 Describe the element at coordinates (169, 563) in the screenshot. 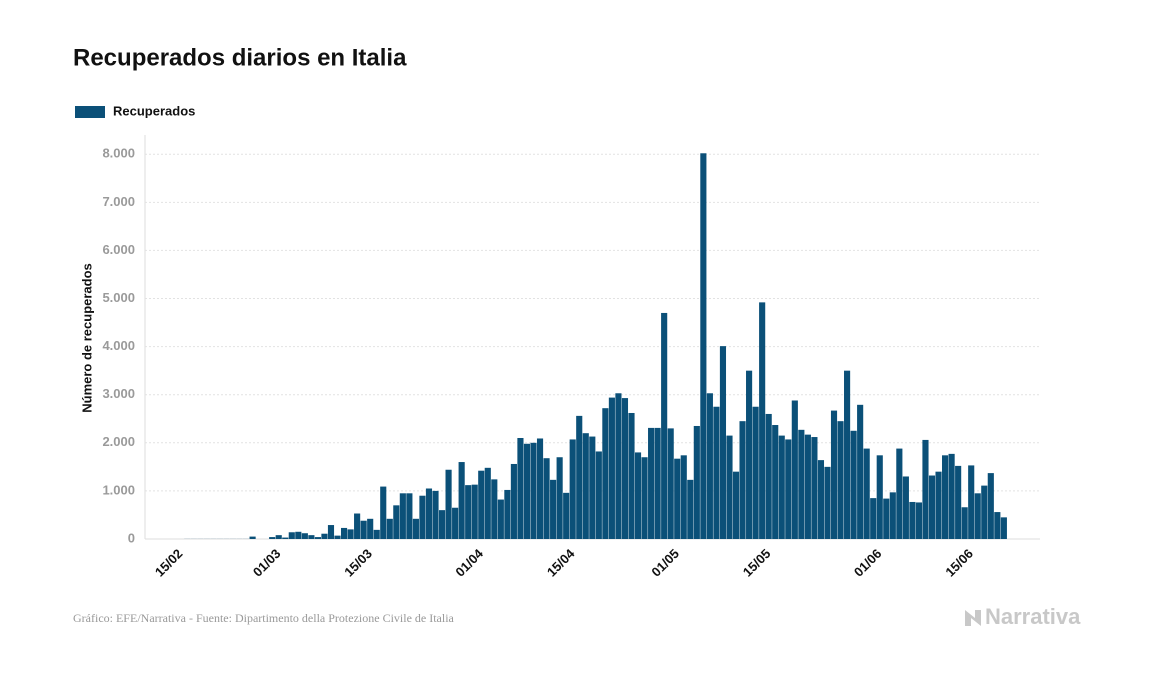

I see `x-tick-label: 15/02` at that location.